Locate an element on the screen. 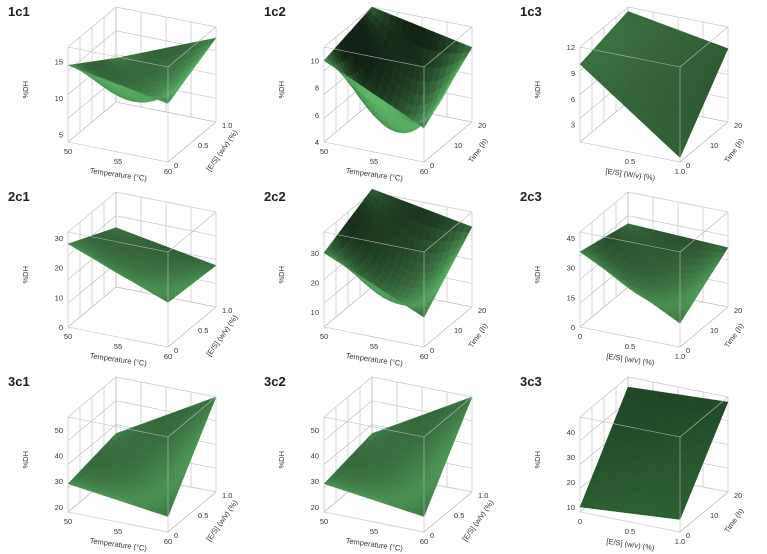 Image resolution: width=767 pixels, height=554 pixels. z-tick-label: 4 is located at coordinates (317, 142).